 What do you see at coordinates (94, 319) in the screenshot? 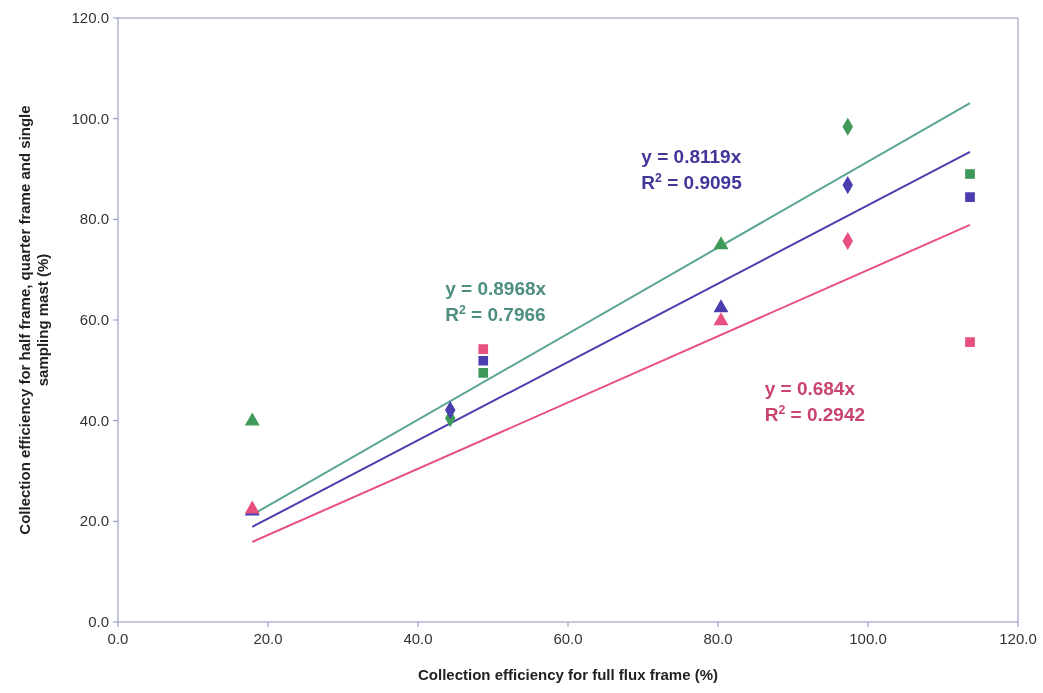
I see `y-tick-label: 60.0` at bounding box center [94, 319].